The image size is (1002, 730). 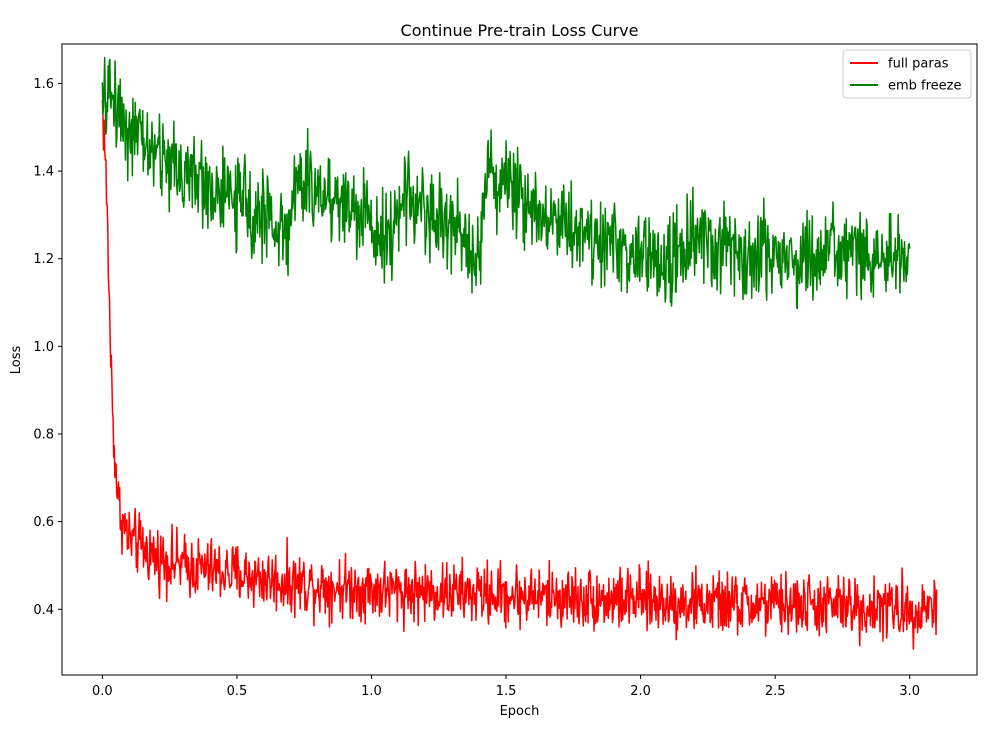 I want to click on y-tick-label: 1.6, so click(x=43, y=84).